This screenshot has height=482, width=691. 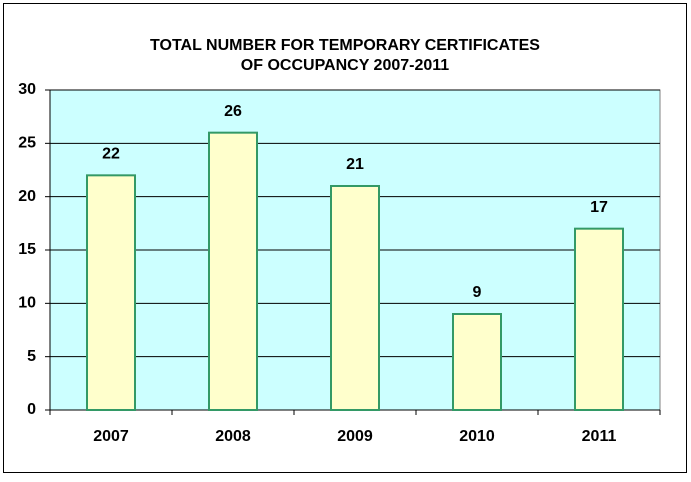 I want to click on chart-title: OF OCCUPANCY 2007-2011, so click(x=345, y=65).